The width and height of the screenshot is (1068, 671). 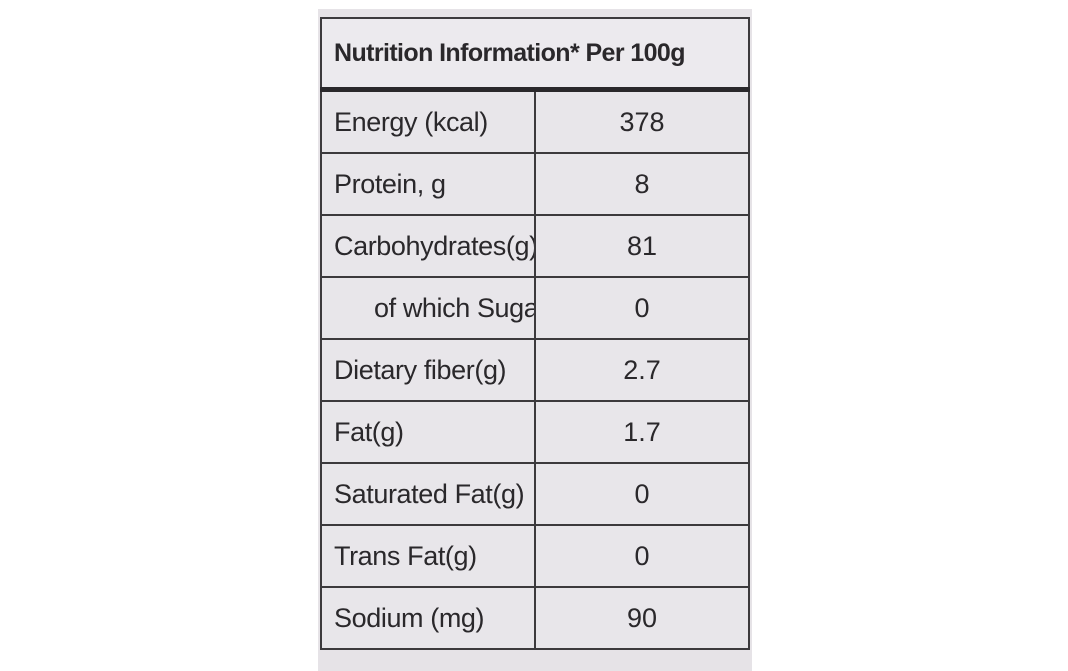 What do you see at coordinates (428, 618) in the screenshot?
I see `nutrient-name: Sodium (mg)` at bounding box center [428, 618].